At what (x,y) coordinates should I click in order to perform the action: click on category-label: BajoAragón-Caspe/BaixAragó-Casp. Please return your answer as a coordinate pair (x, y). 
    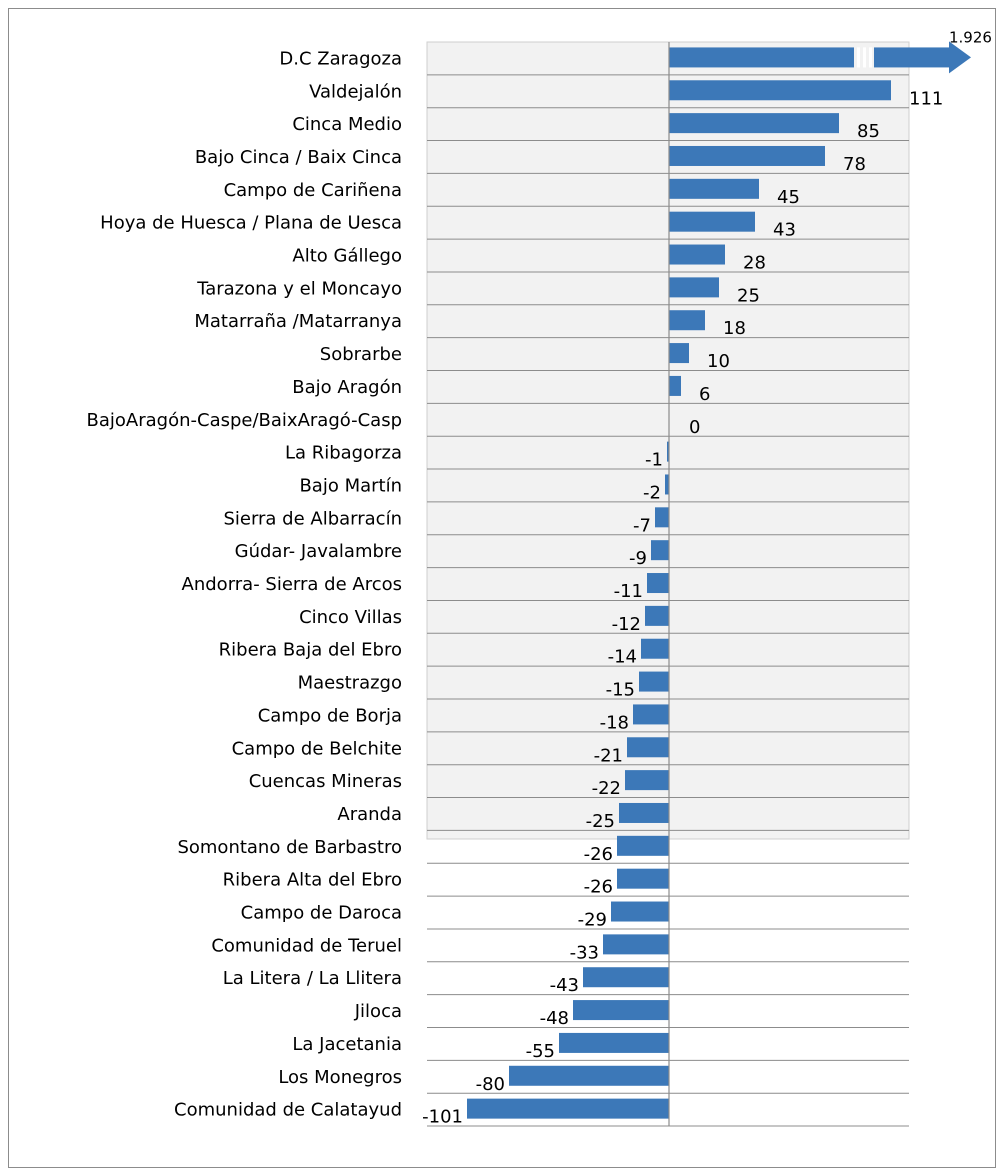
    Looking at the image, I should click on (244, 420).